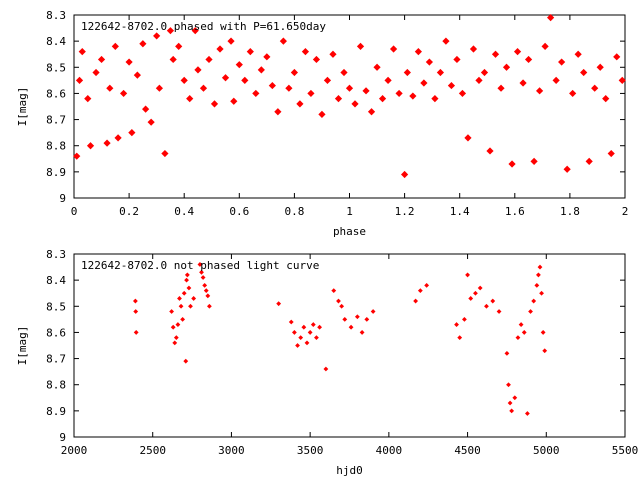  I want to click on y-axis-label: I[mag], so click(22, 107).